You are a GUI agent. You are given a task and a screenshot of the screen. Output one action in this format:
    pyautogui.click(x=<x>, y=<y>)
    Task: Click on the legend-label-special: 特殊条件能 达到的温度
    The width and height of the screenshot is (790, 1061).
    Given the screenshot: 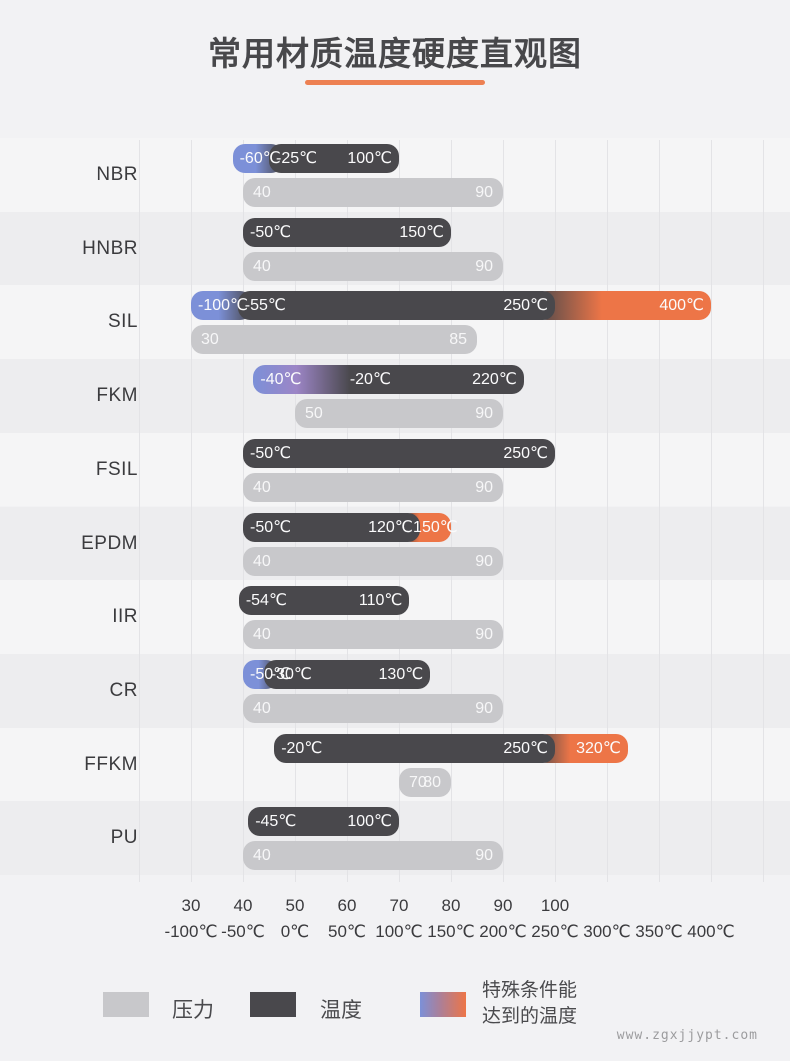 What is the action you would take?
    pyautogui.click(x=529, y=1004)
    